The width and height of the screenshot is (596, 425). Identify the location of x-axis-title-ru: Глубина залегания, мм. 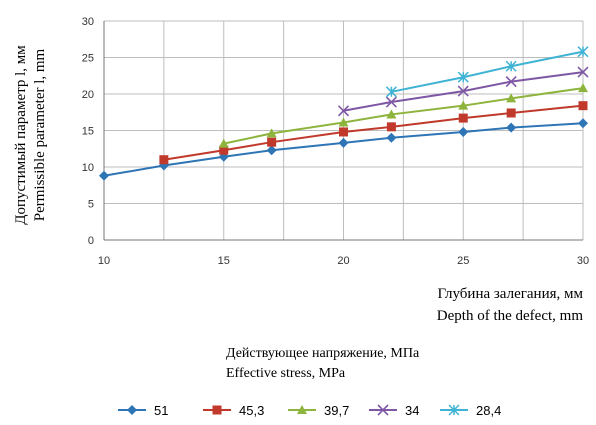
(510, 294).